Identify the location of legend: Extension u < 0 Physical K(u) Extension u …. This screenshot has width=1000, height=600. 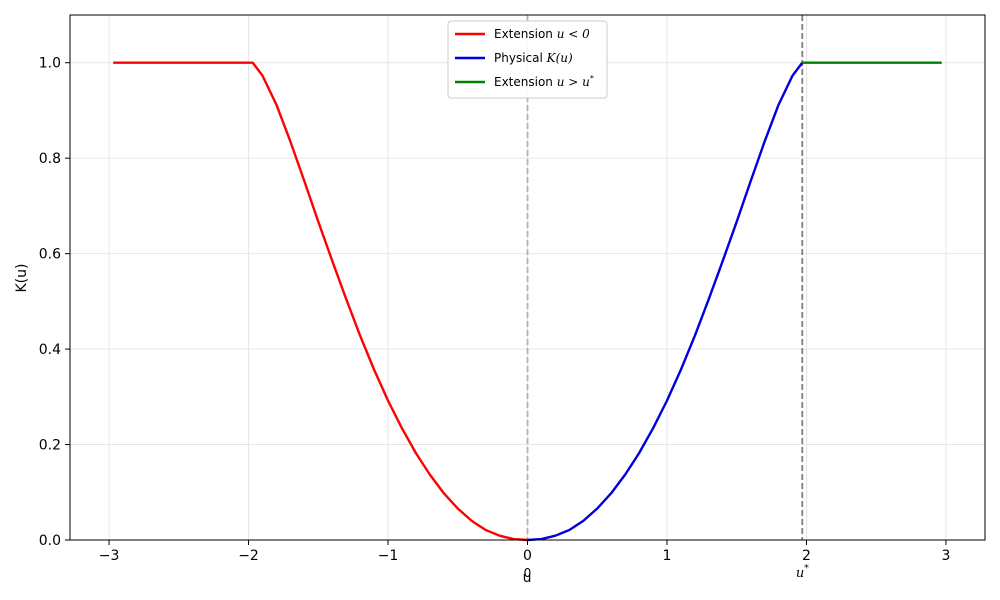
(527, 59).